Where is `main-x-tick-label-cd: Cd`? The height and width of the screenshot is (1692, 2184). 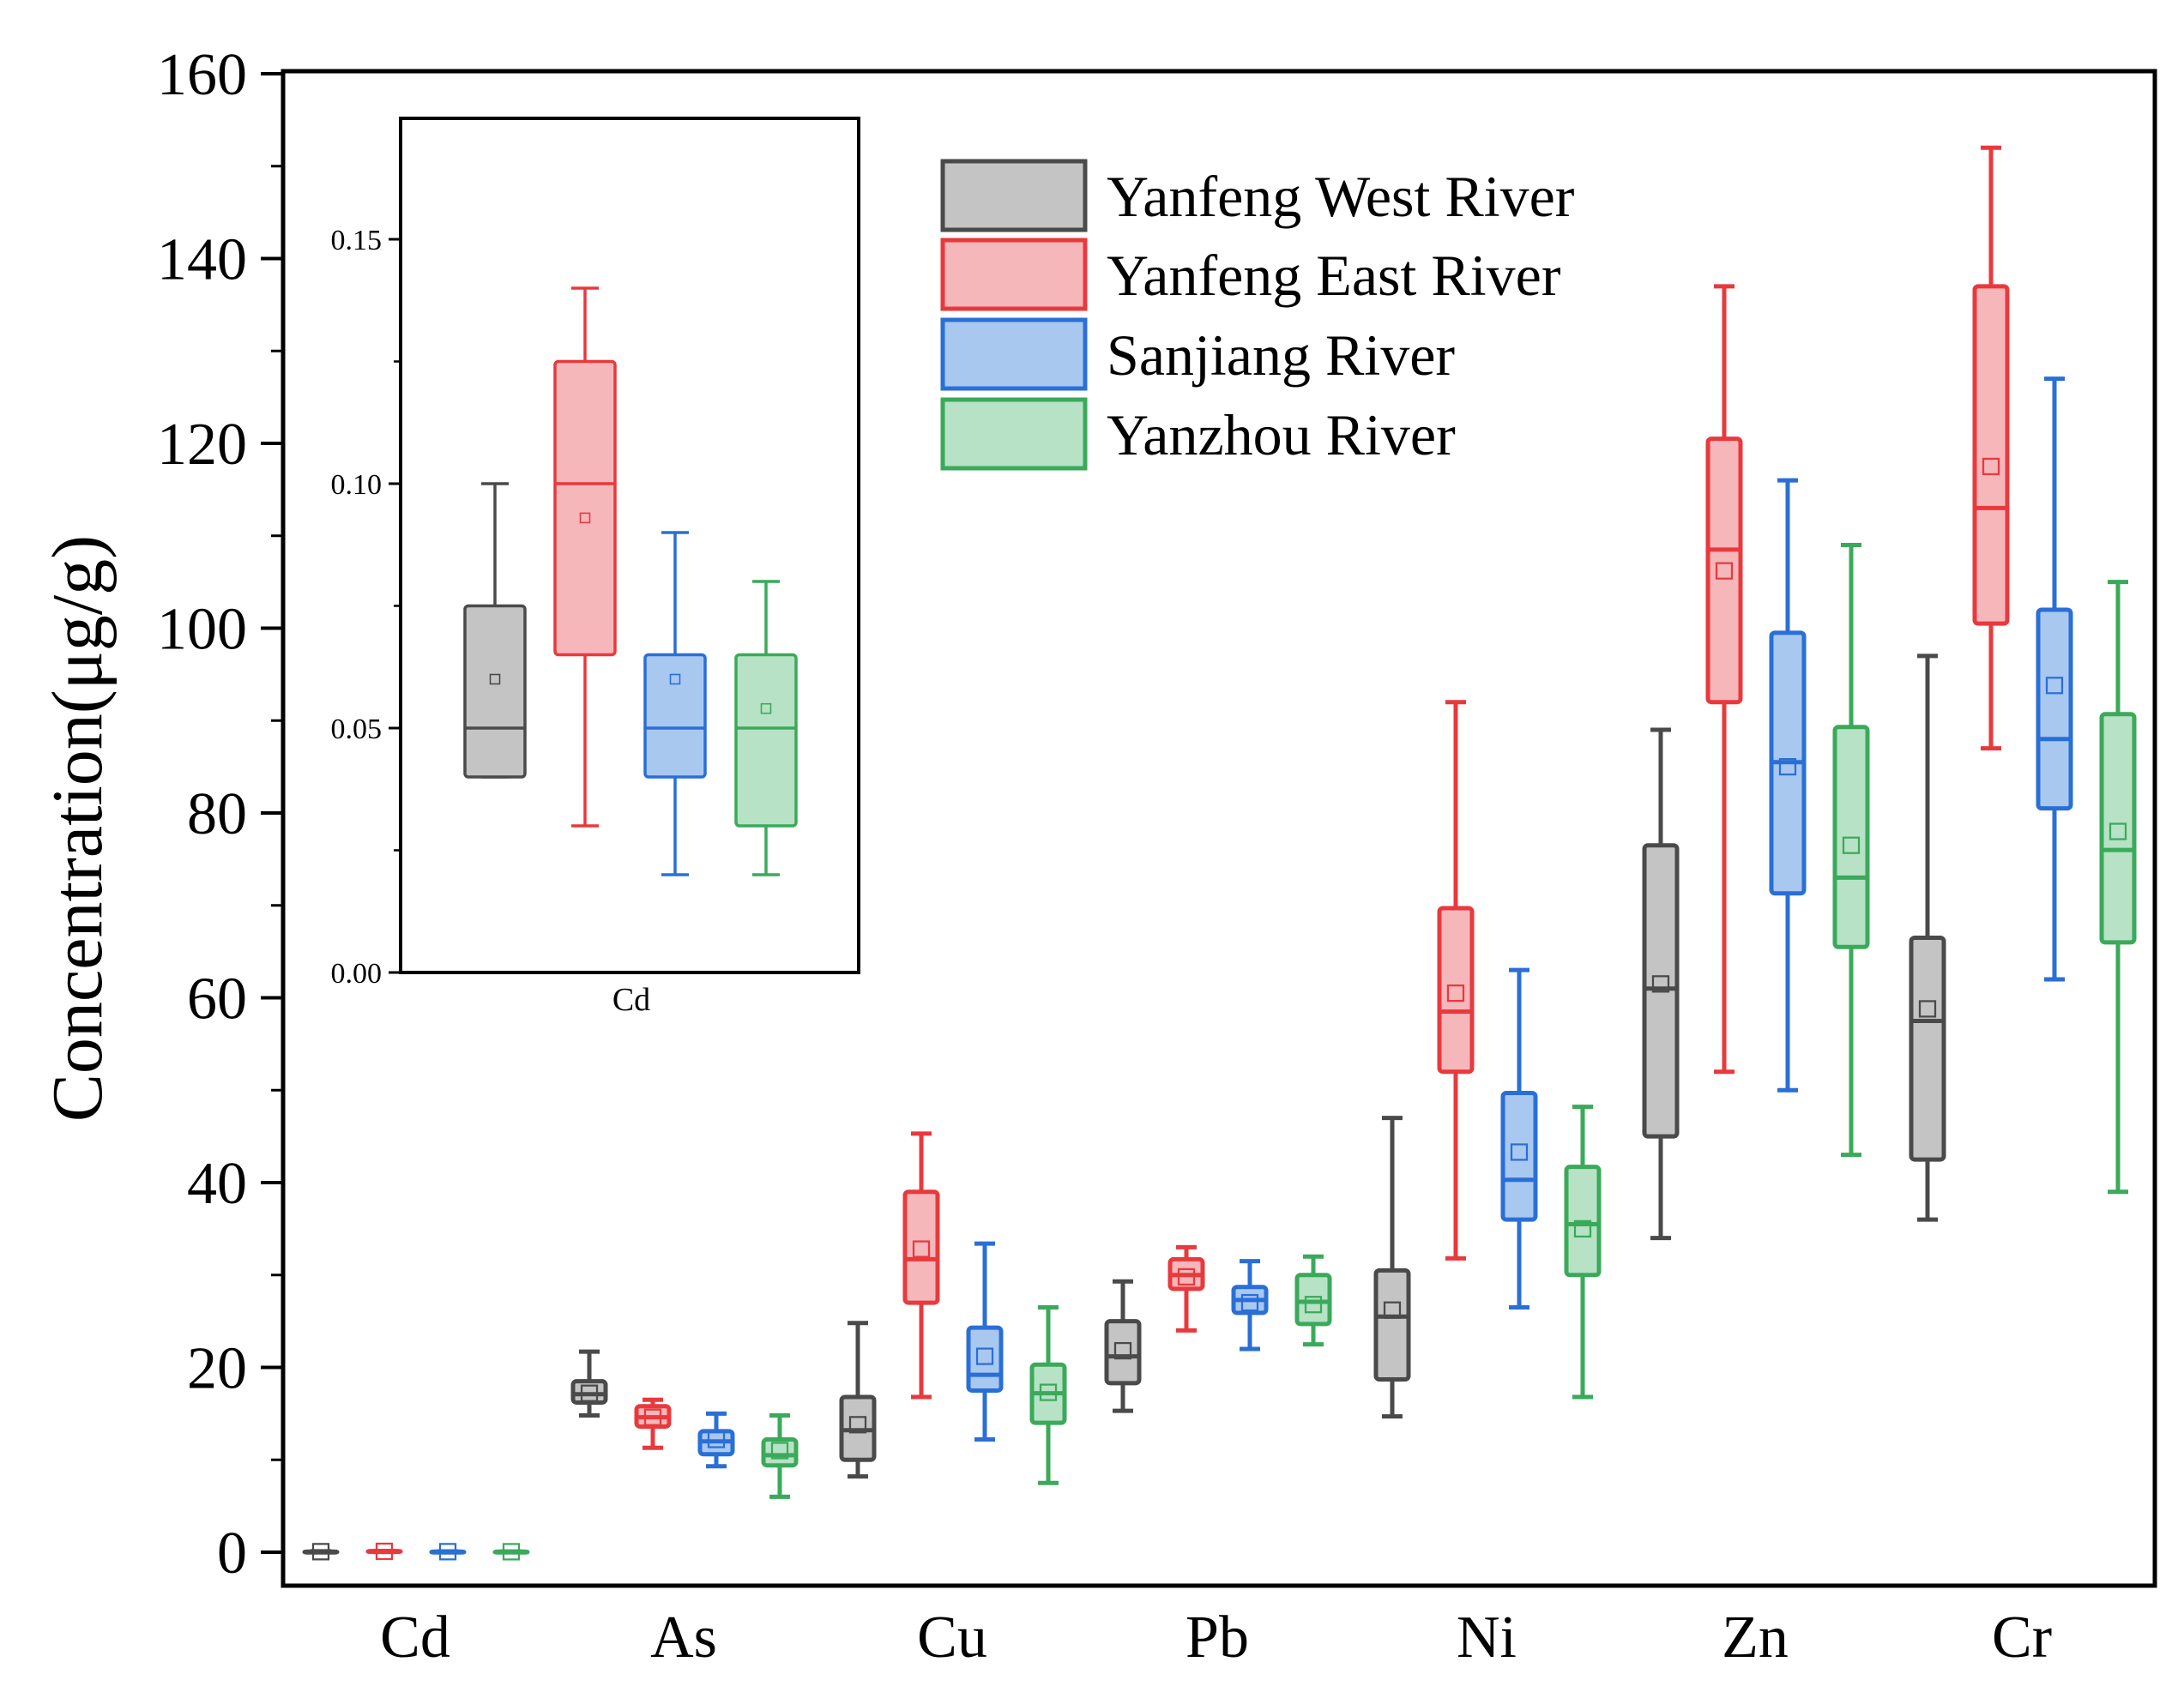 main-x-tick-label-cd: Cd is located at coordinates (415, 1638).